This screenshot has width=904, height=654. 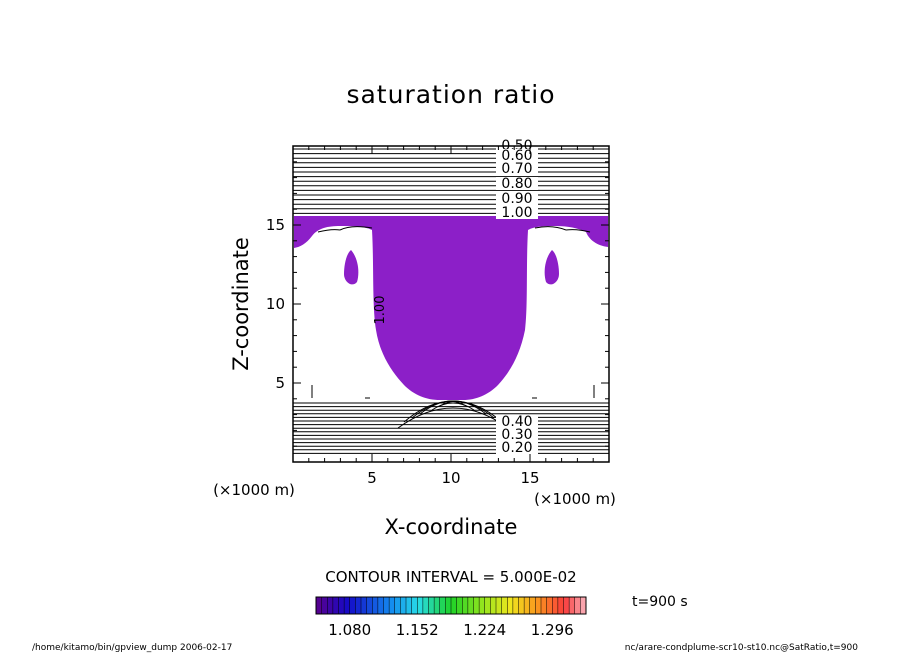 What do you see at coordinates (349, 630) in the screenshot?
I see `colorbar-tick-label: 1.080` at bounding box center [349, 630].